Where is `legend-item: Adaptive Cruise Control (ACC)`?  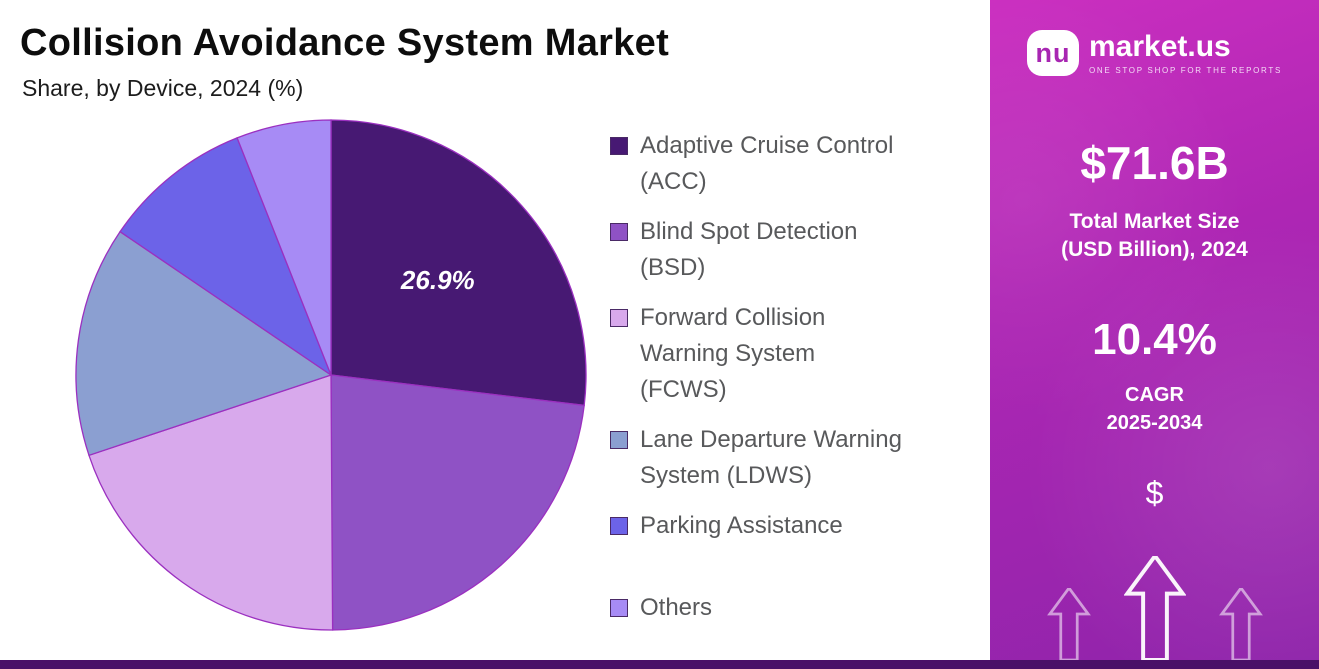
legend-item: Adaptive Cruise Control (ACC) is located at coordinates (796, 164).